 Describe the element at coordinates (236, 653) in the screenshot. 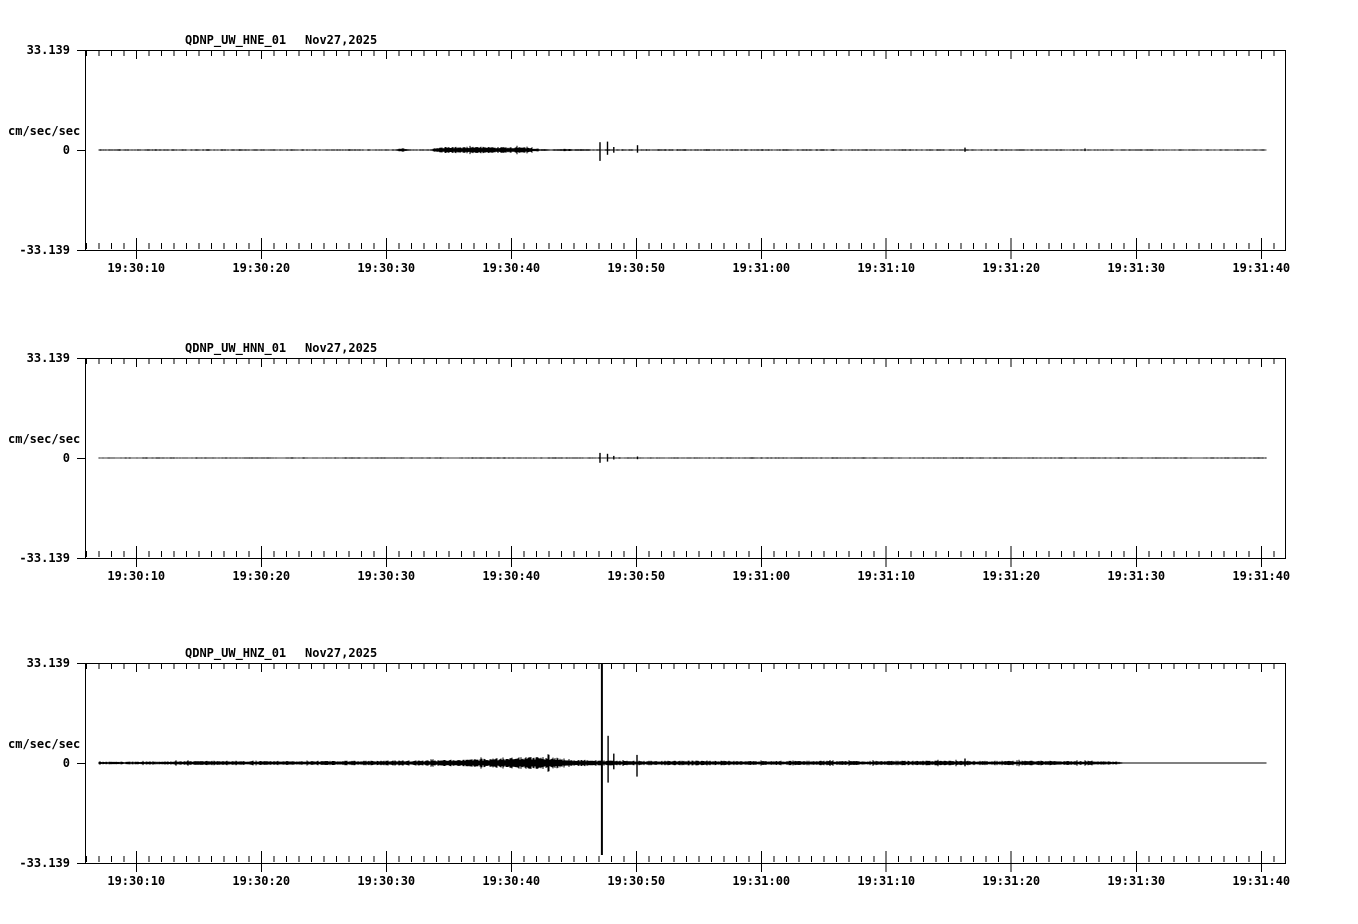

I see `trace-title: QDNP_UW_HNZ_01` at that location.